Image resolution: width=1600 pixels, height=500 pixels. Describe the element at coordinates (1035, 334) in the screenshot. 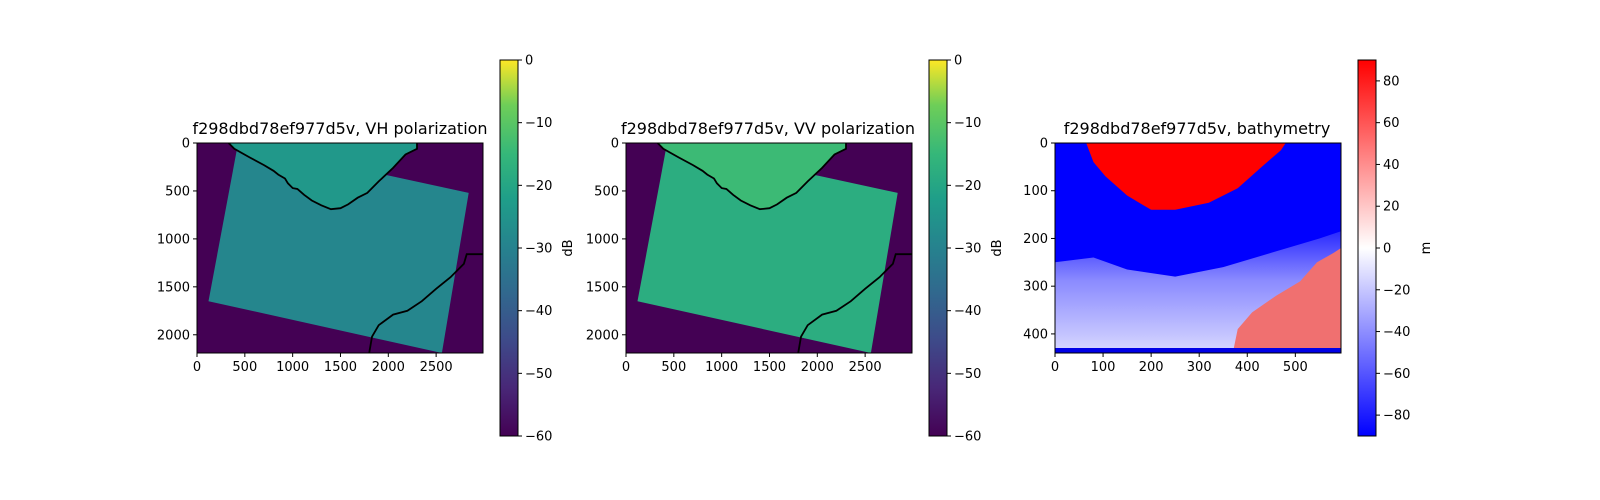

I see `y-tick-label: 400` at that location.